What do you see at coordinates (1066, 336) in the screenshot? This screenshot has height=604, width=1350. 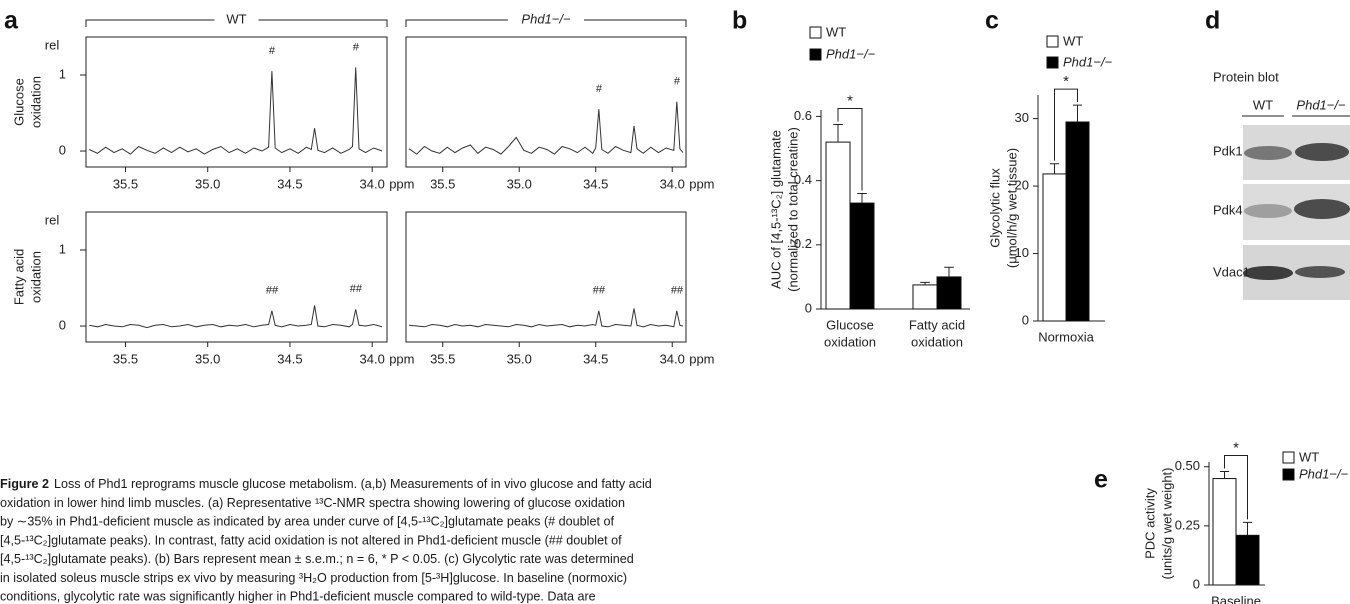 I see `x-tick-label: Normoxia` at bounding box center [1066, 336].